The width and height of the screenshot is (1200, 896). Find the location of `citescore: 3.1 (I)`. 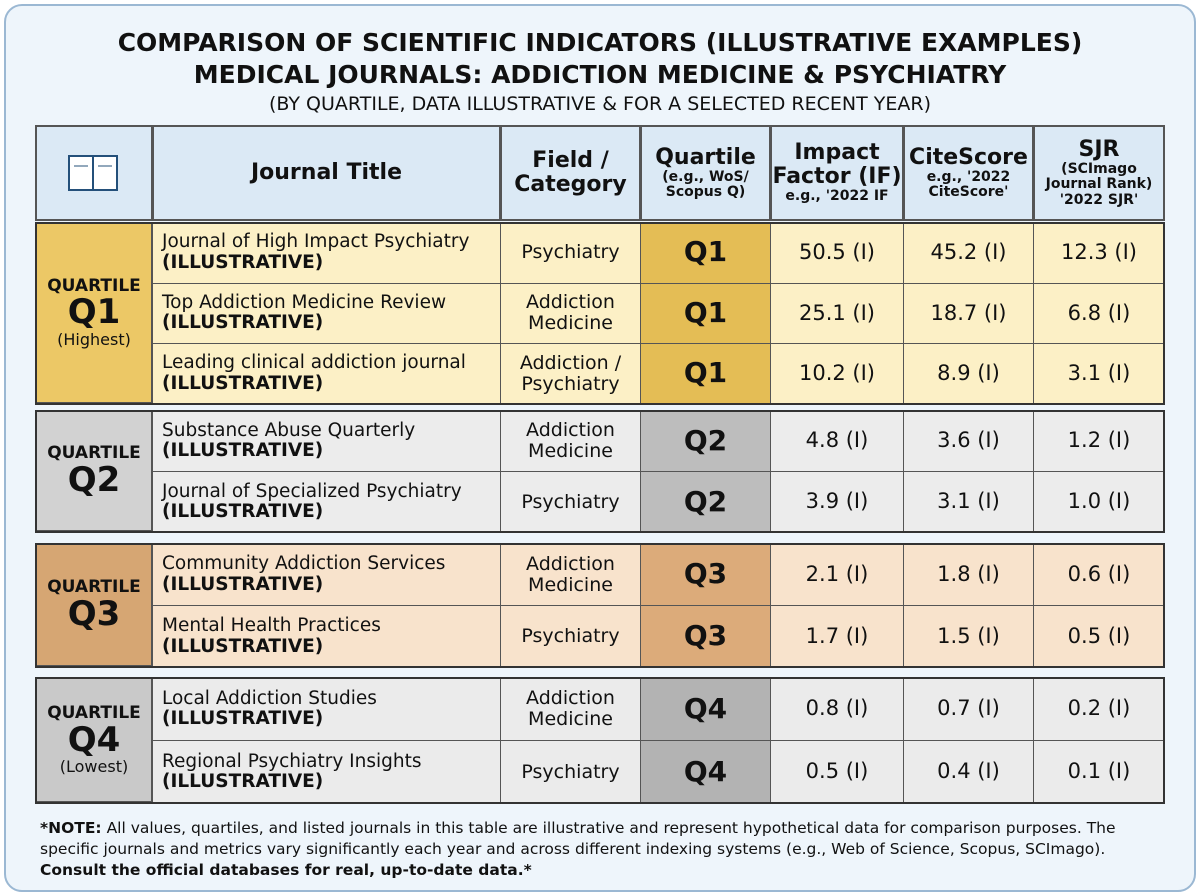

citescore: 3.1 (I) is located at coordinates (968, 501).